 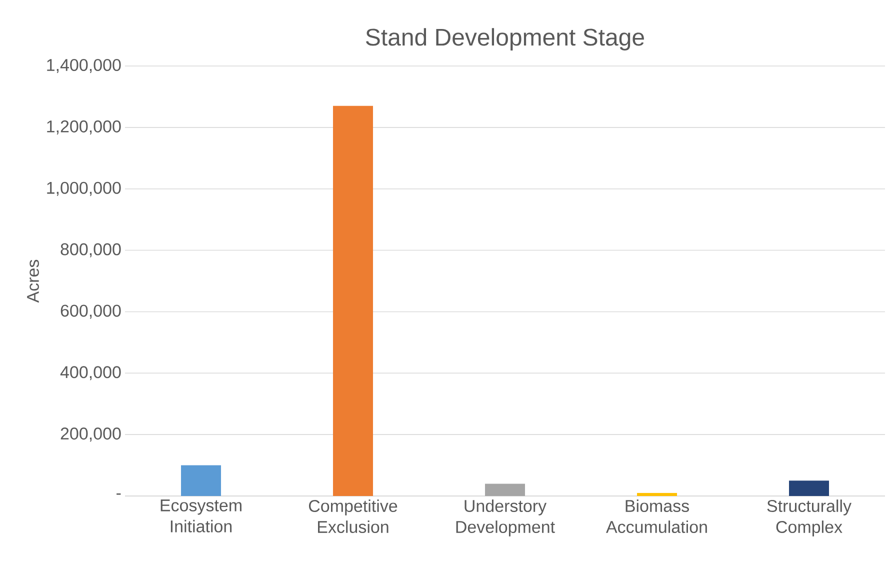 What do you see at coordinates (90, 435) in the screenshot?
I see `y-tick-label: 200,000` at bounding box center [90, 435].